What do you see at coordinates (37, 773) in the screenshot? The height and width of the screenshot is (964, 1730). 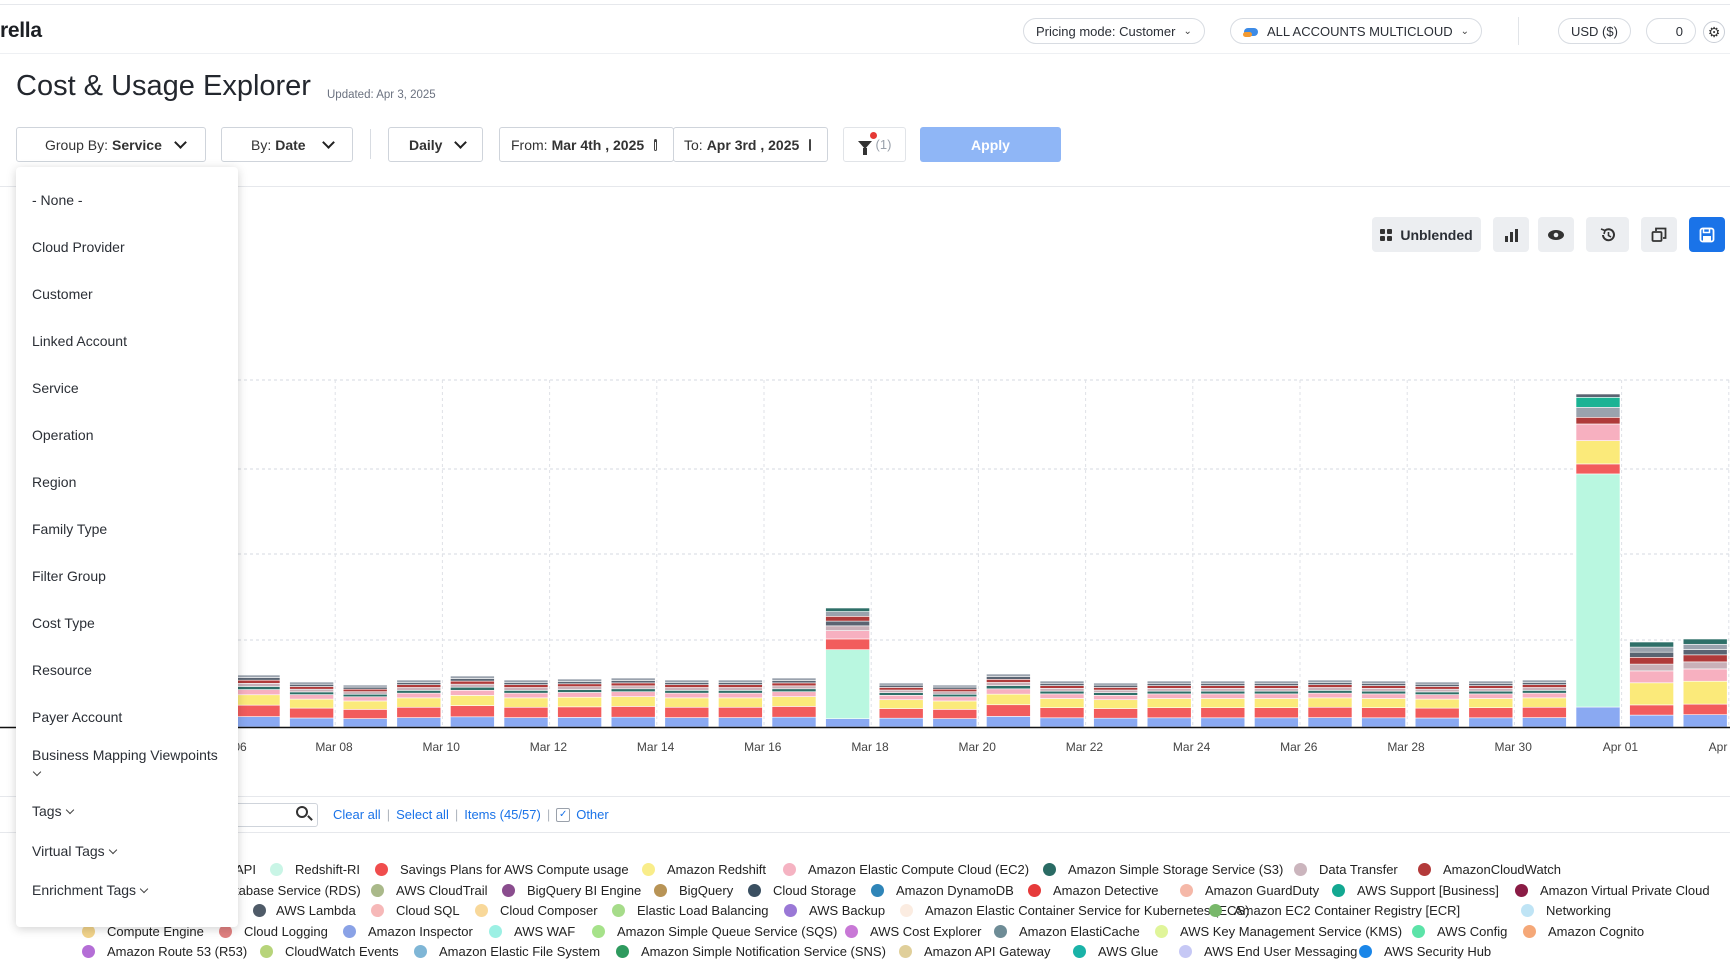 I see `chevron-down-icon` at bounding box center [37, 773].